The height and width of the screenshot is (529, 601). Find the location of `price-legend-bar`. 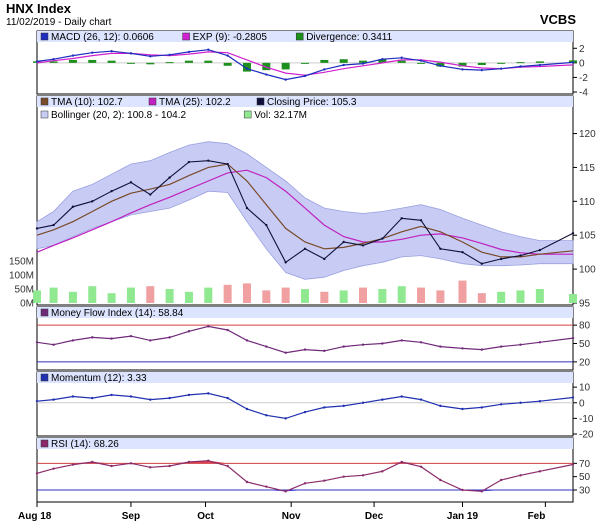

price-legend-bar is located at coordinates (305, 101).